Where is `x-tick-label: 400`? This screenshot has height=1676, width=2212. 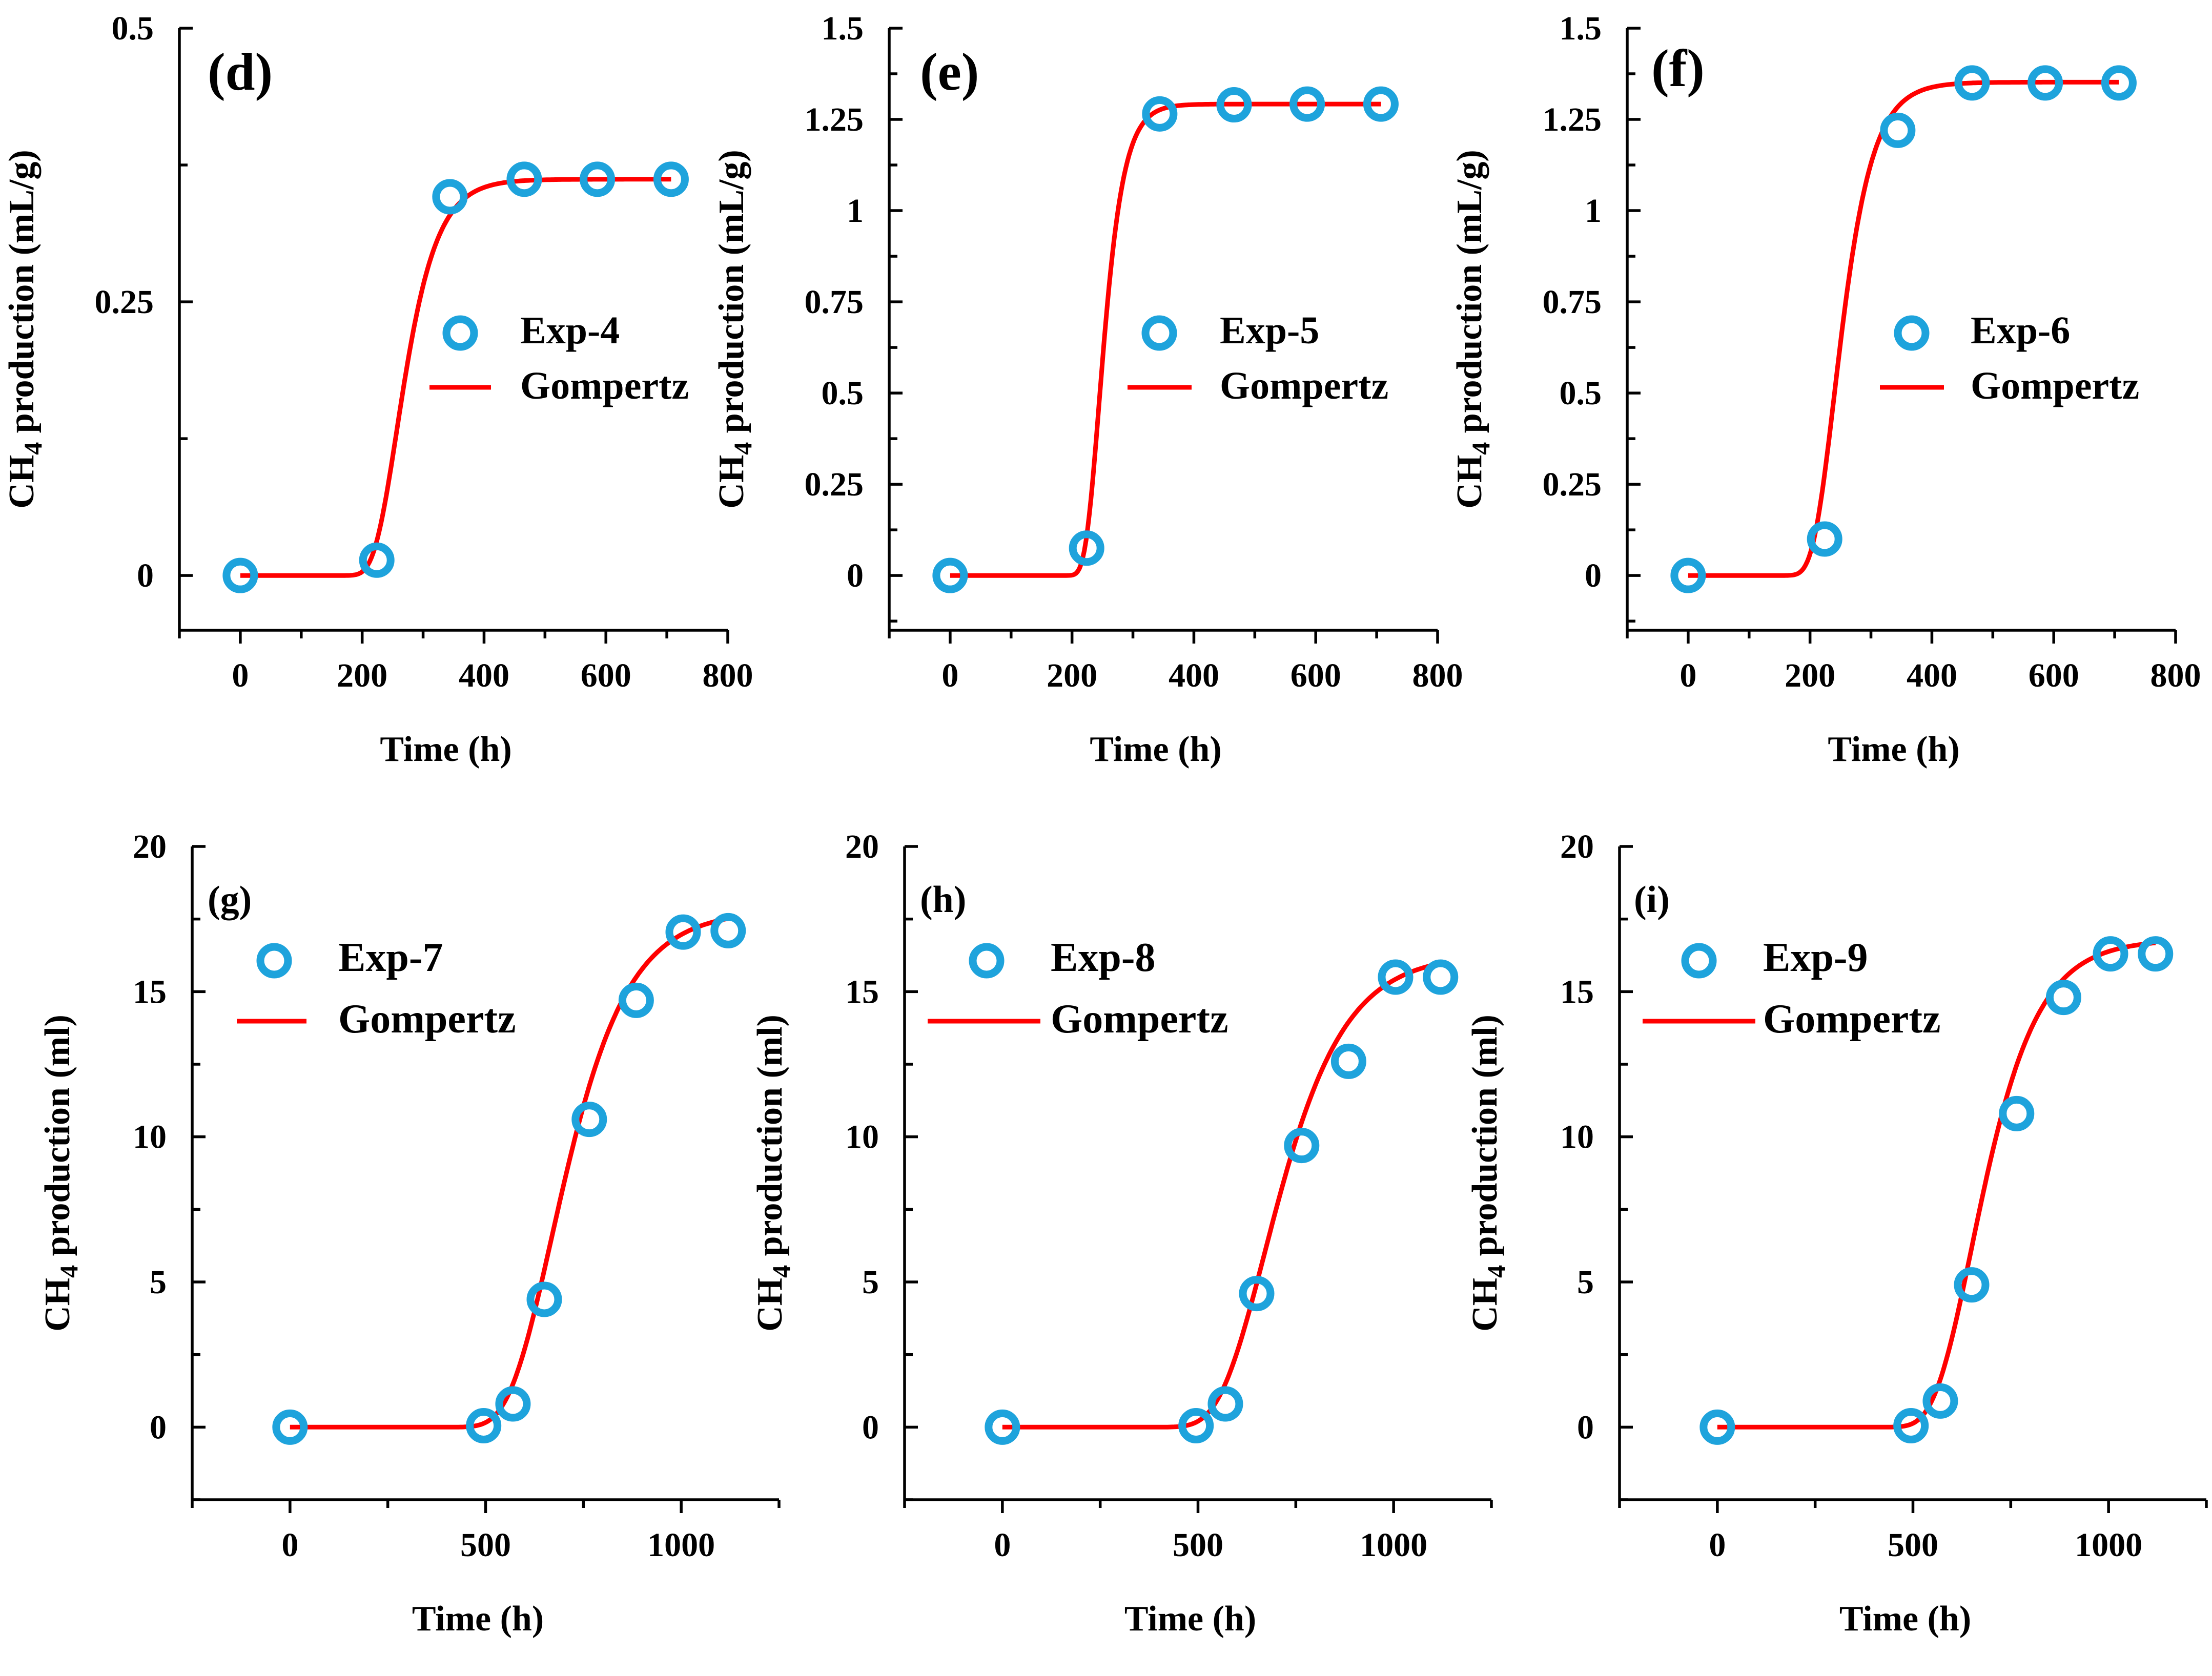
x-tick-label: 400 is located at coordinates (1932, 675).